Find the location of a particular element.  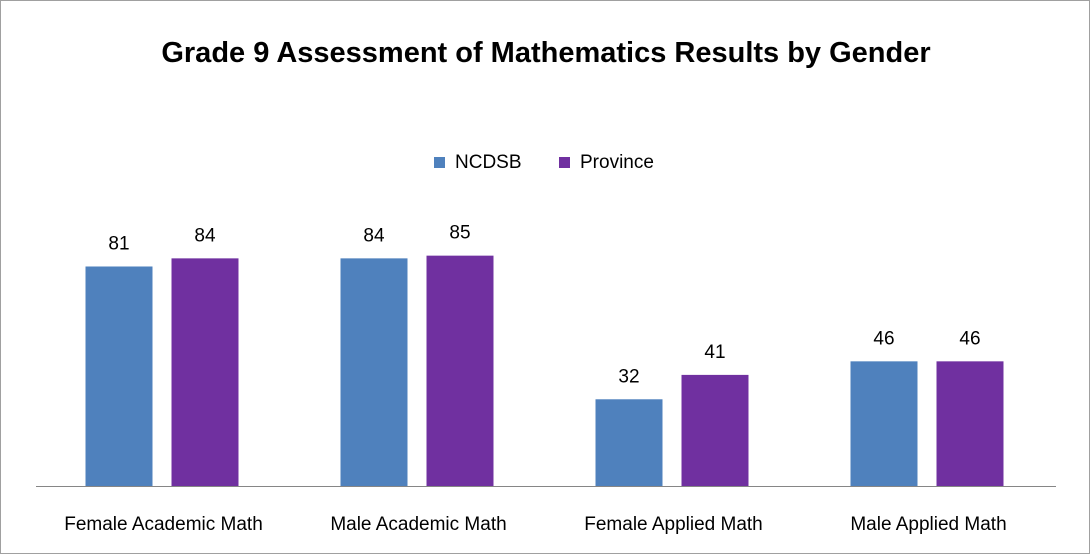

data-label: 32 is located at coordinates (628, 376).